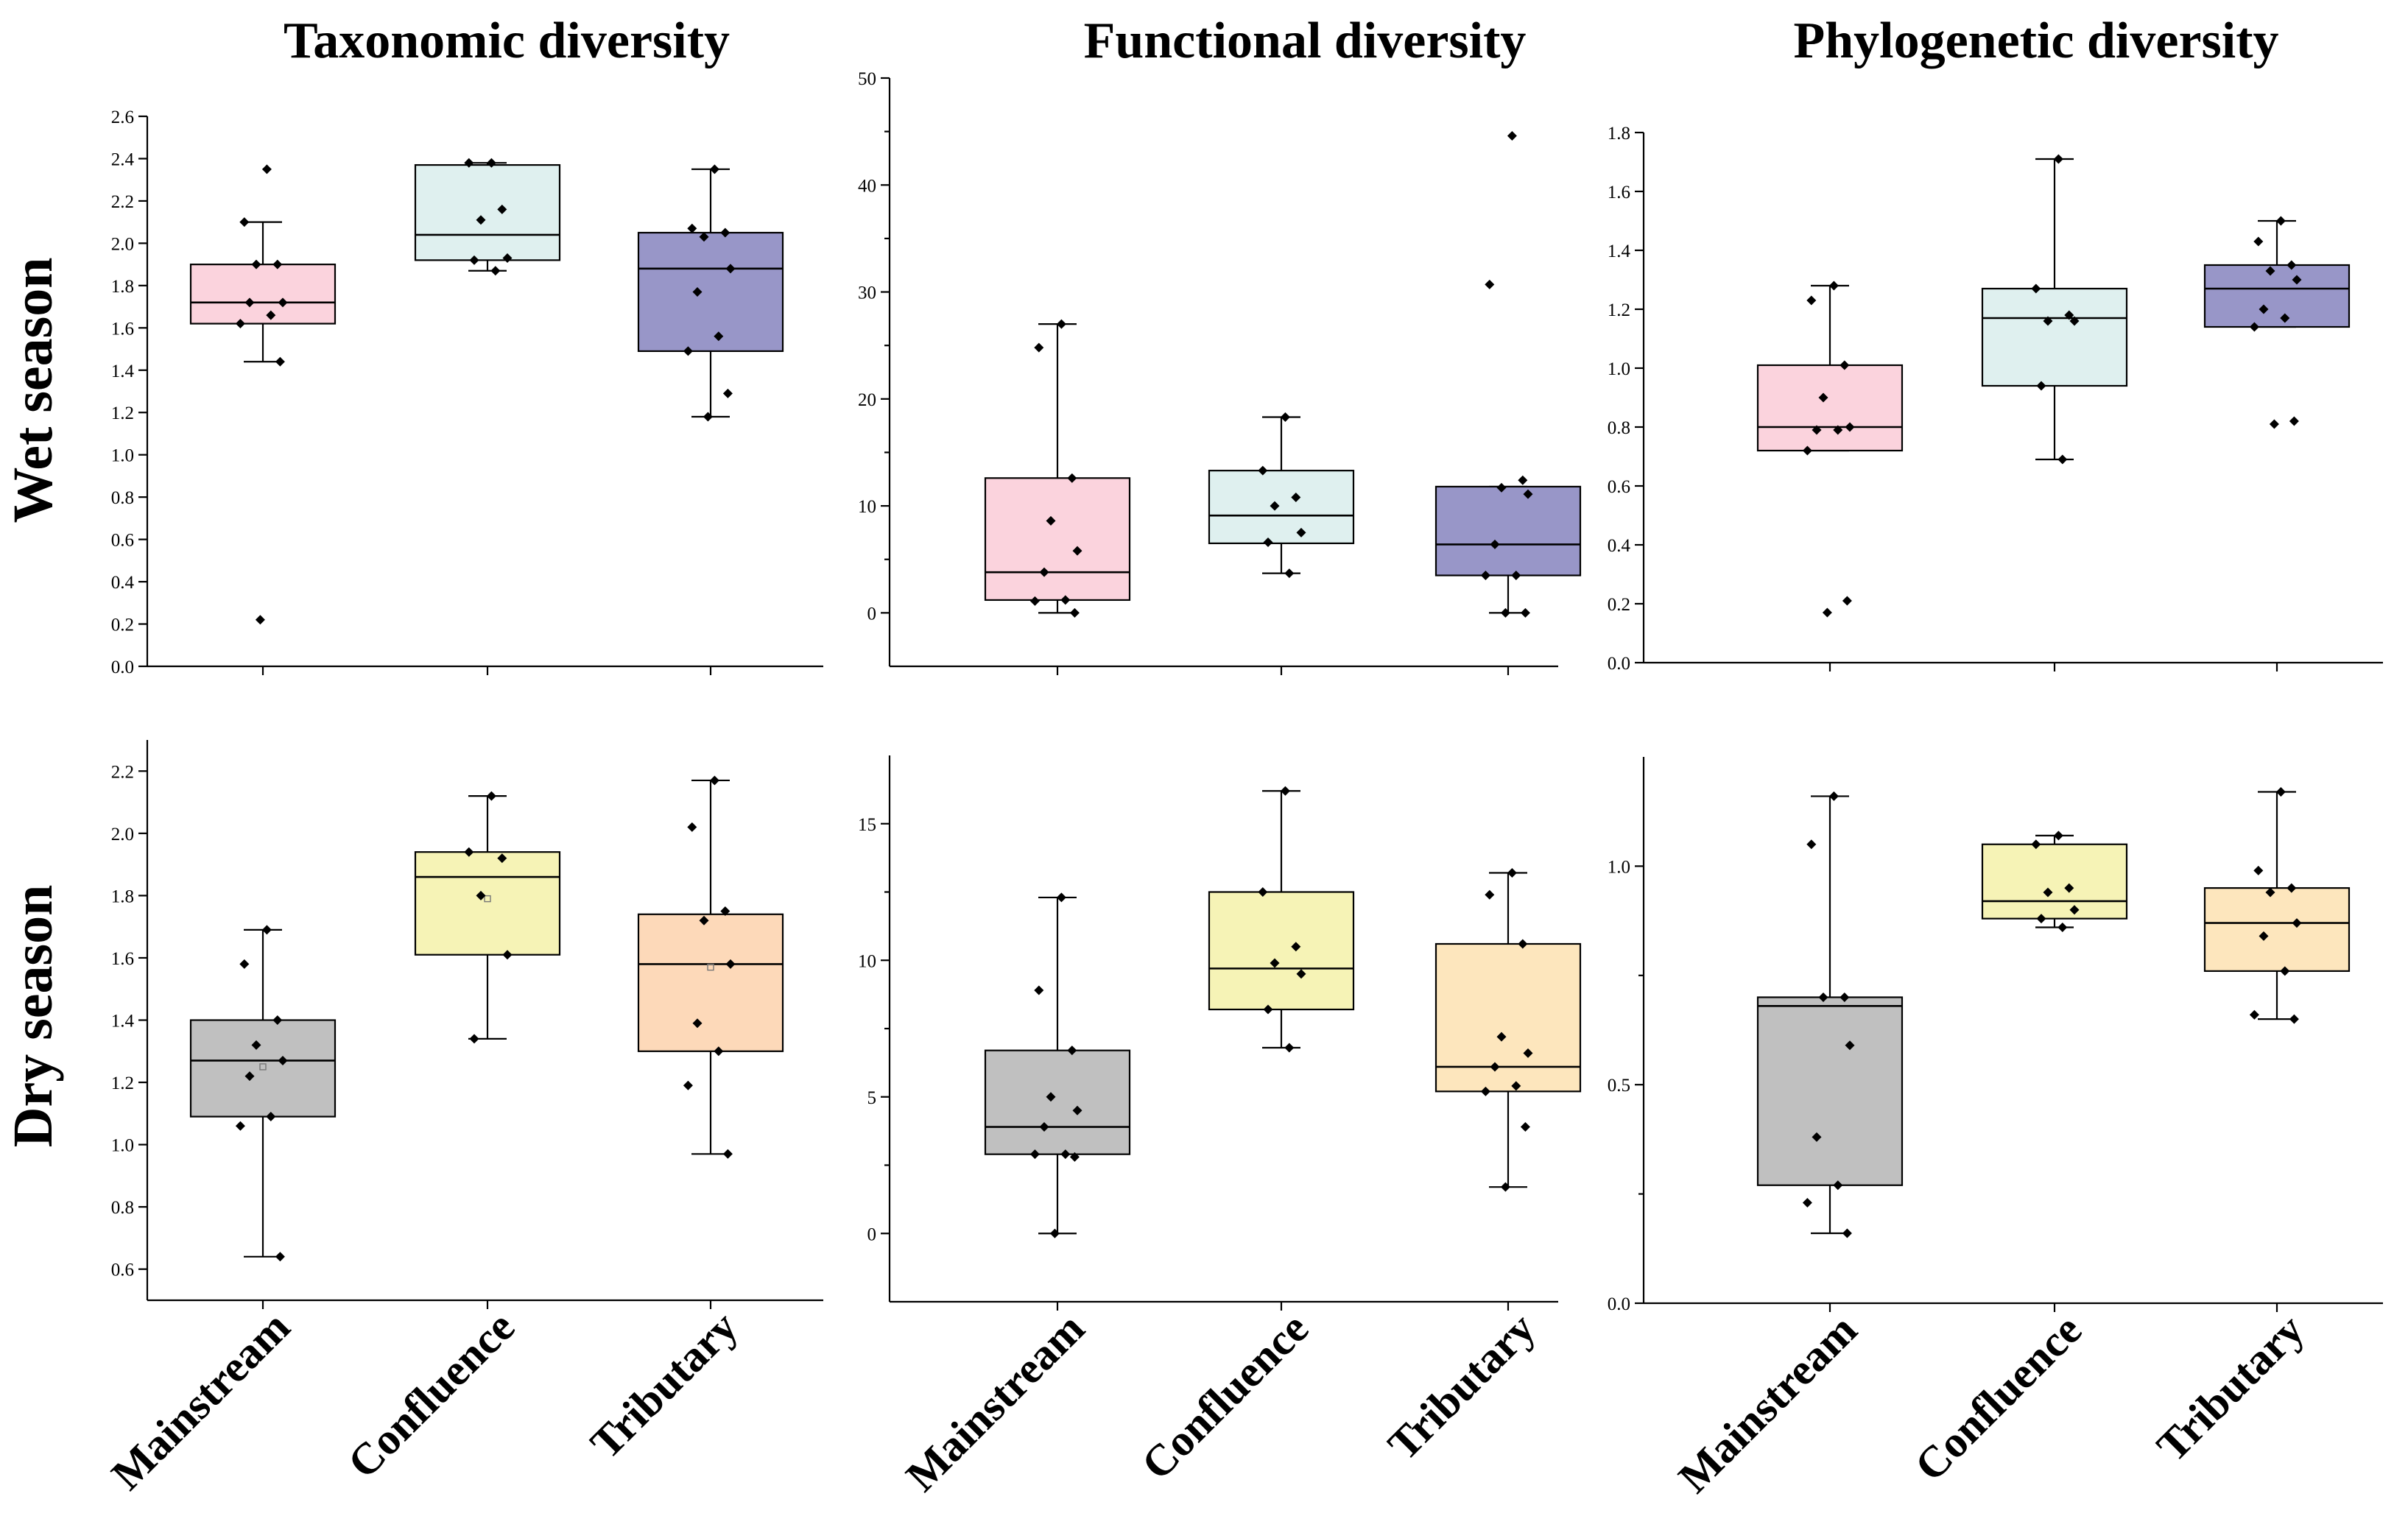 This screenshot has height=1516, width=2408. I want to click on y-tick-label: 1.6, so click(122, 329).